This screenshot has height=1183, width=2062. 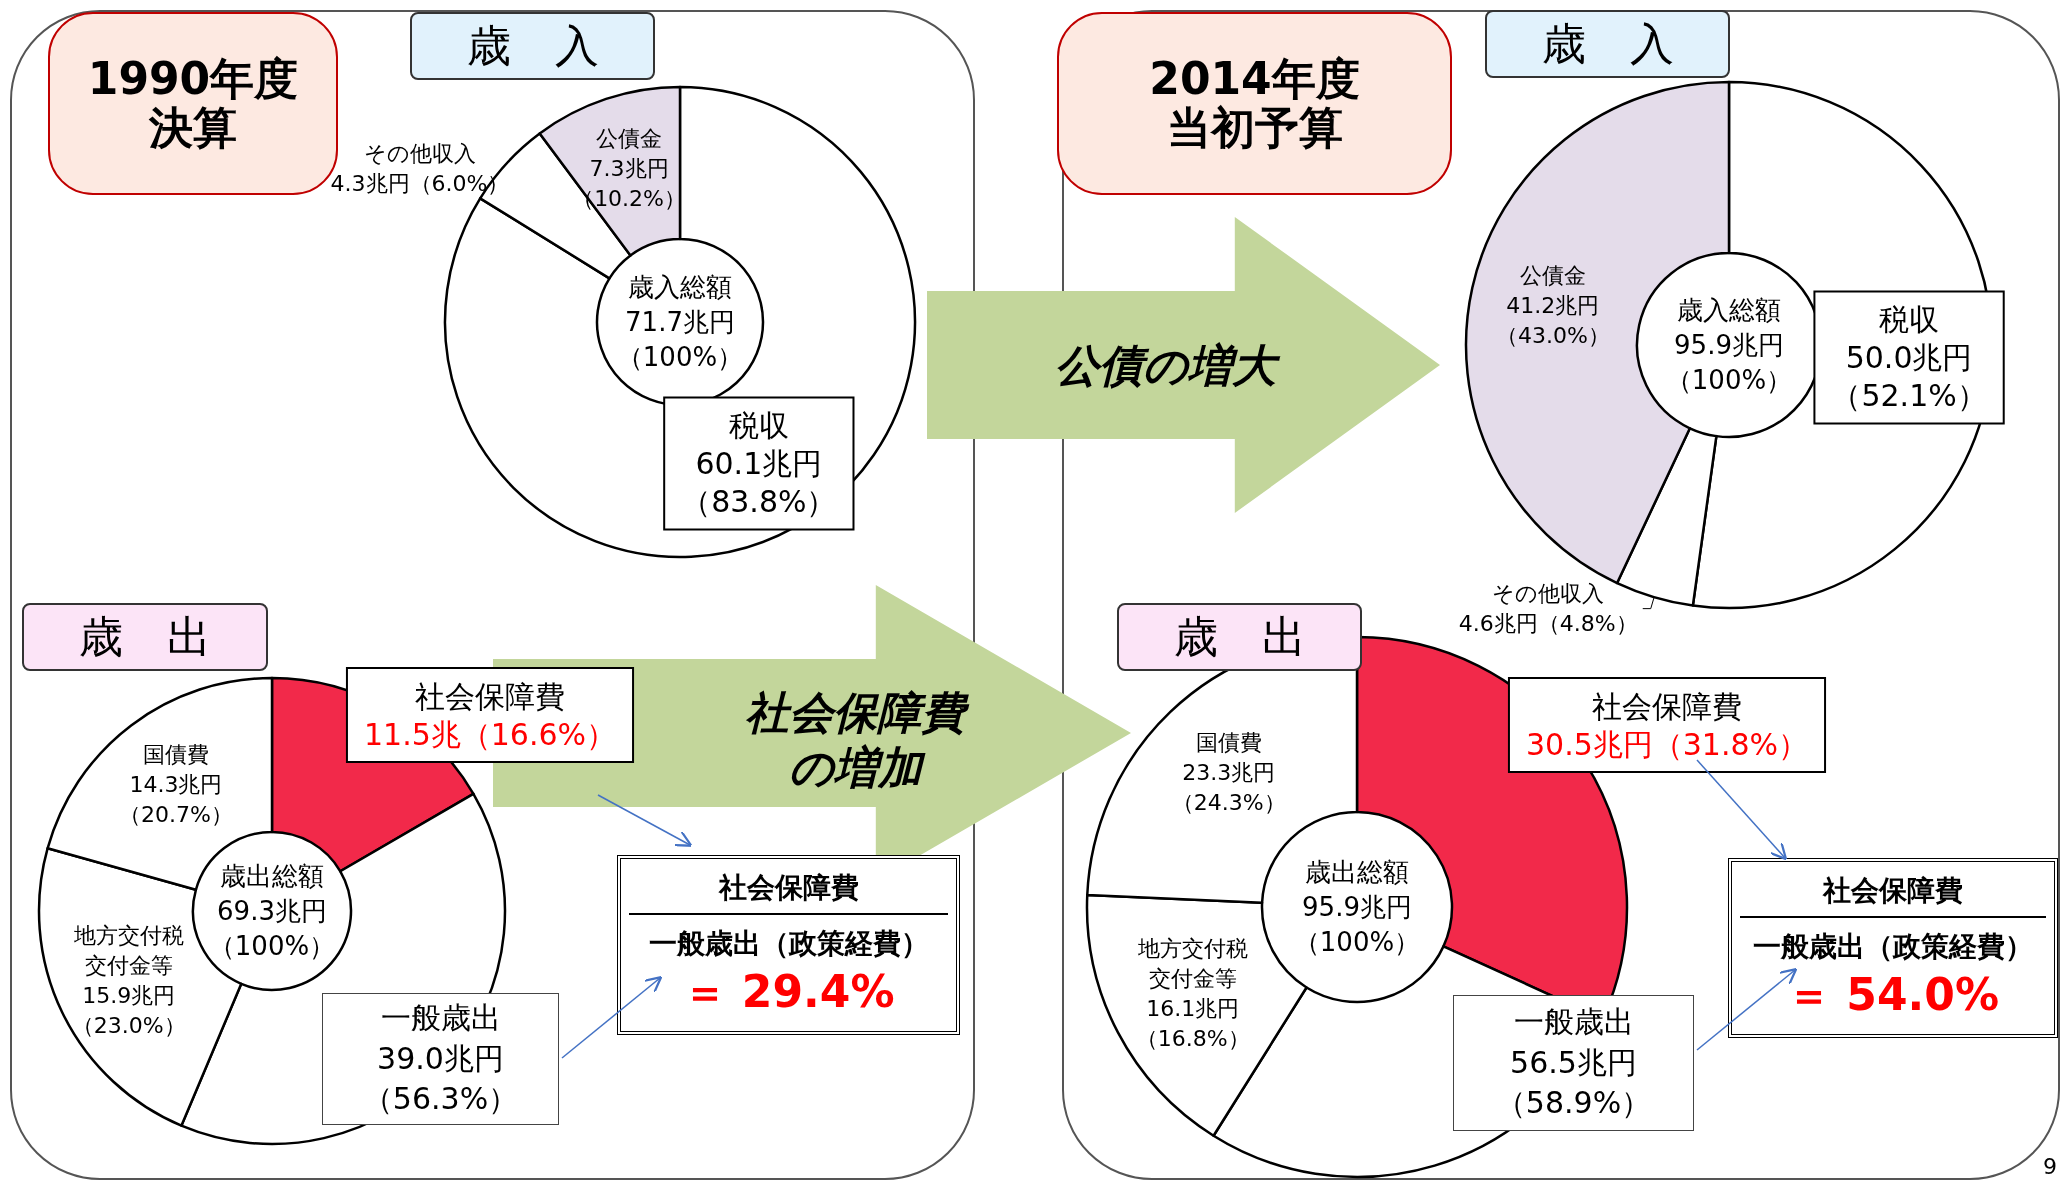 I want to click on text: （56.3%）, so click(x=440, y=1099).